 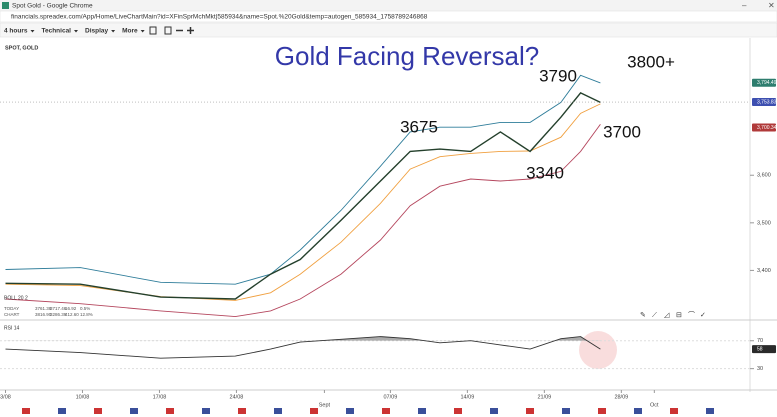 I want to click on toolbar-button: Display, so click(x=97, y=31).